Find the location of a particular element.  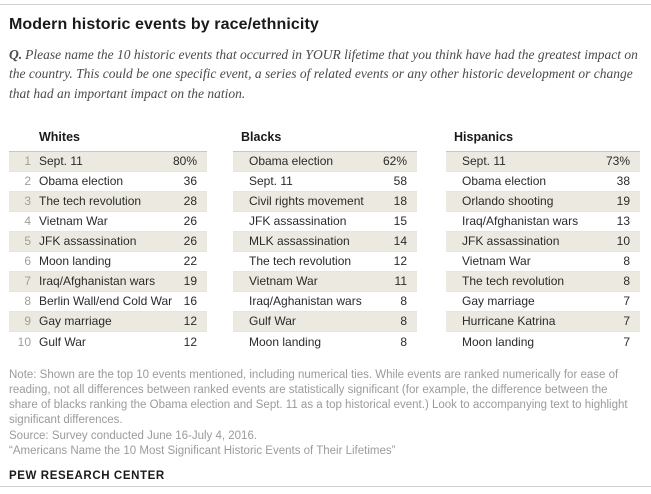

table-row: Gulf War 8 is located at coordinates (325, 321).